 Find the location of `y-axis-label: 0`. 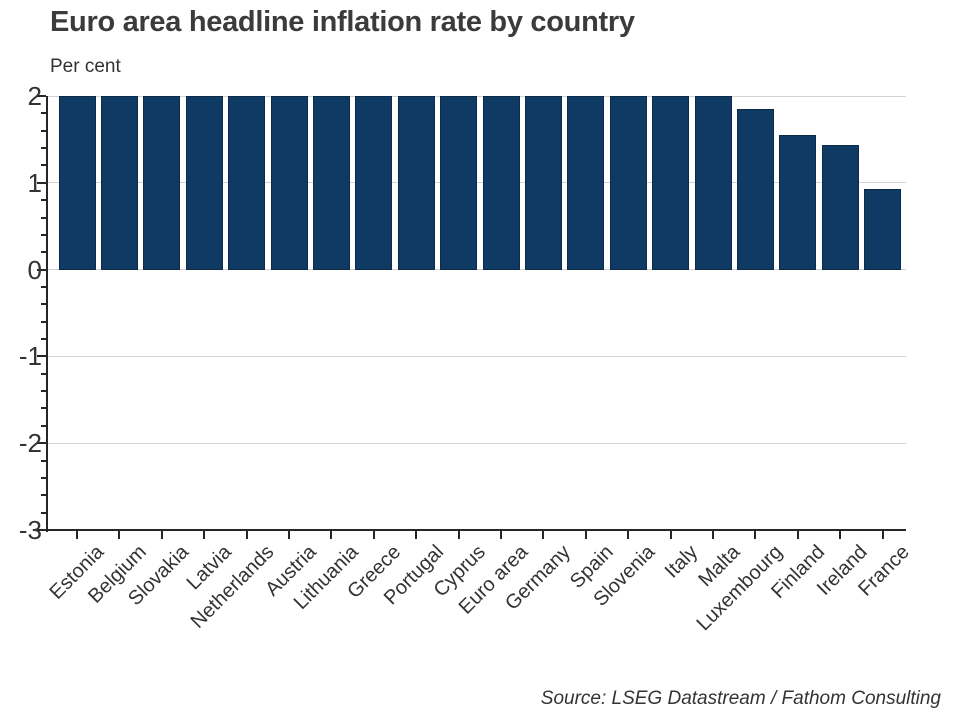

y-axis-label: 0 is located at coordinates (34, 269).